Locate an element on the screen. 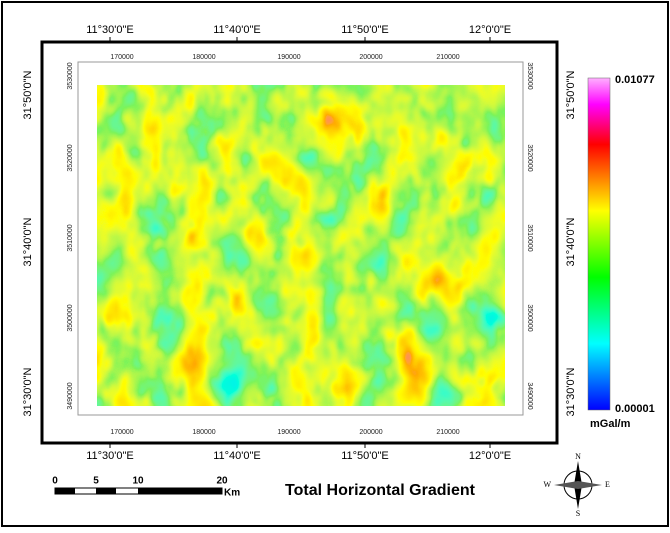 The image size is (670, 533). compass-needle is located at coordinates (578, 485).